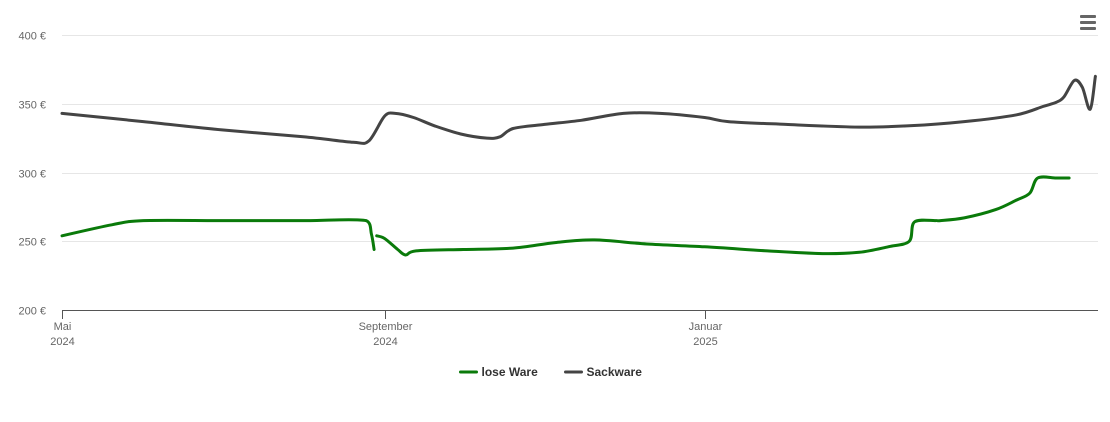  Describe the element at coordinates (574, 329) in the screenshot. I see `x-axis: Mai 2024 September 2024 Januar 2025` at that location.